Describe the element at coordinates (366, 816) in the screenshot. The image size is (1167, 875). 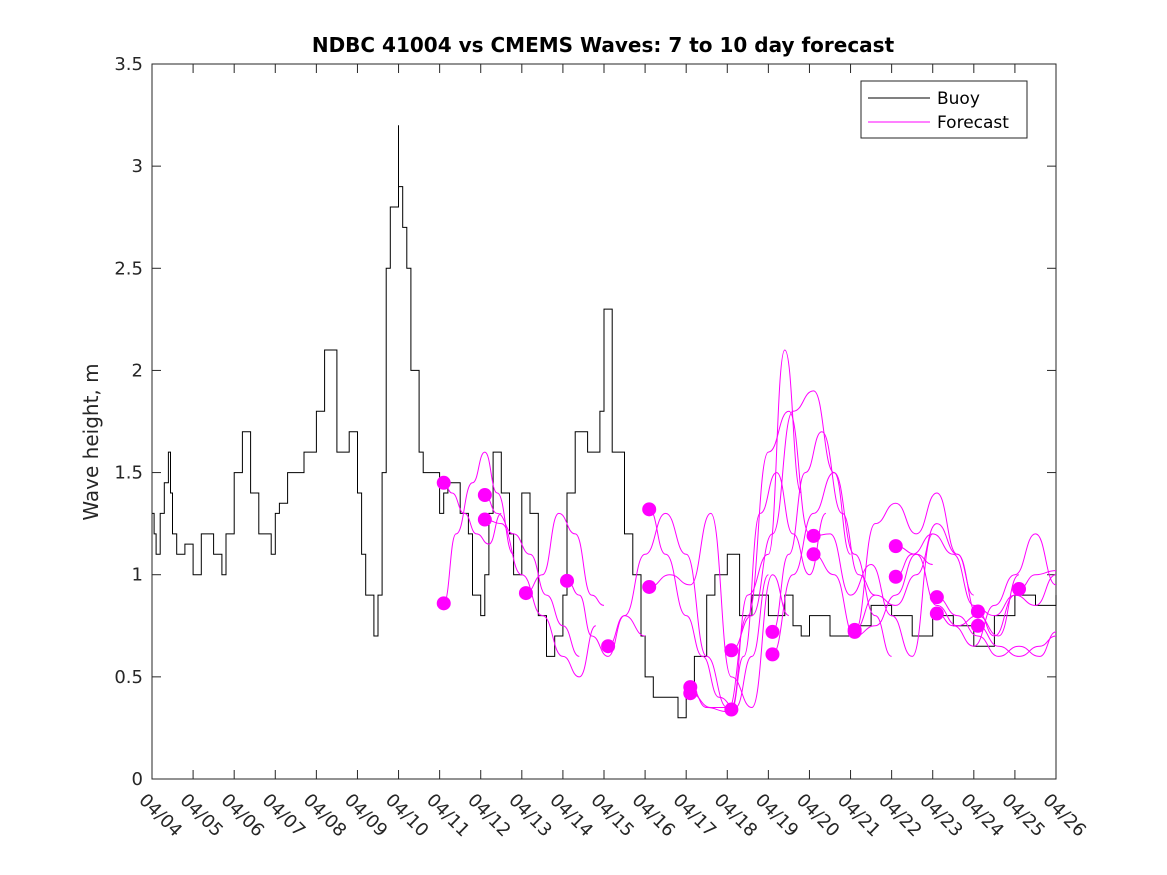
I see `x-tick-label: 04/09` at that location.